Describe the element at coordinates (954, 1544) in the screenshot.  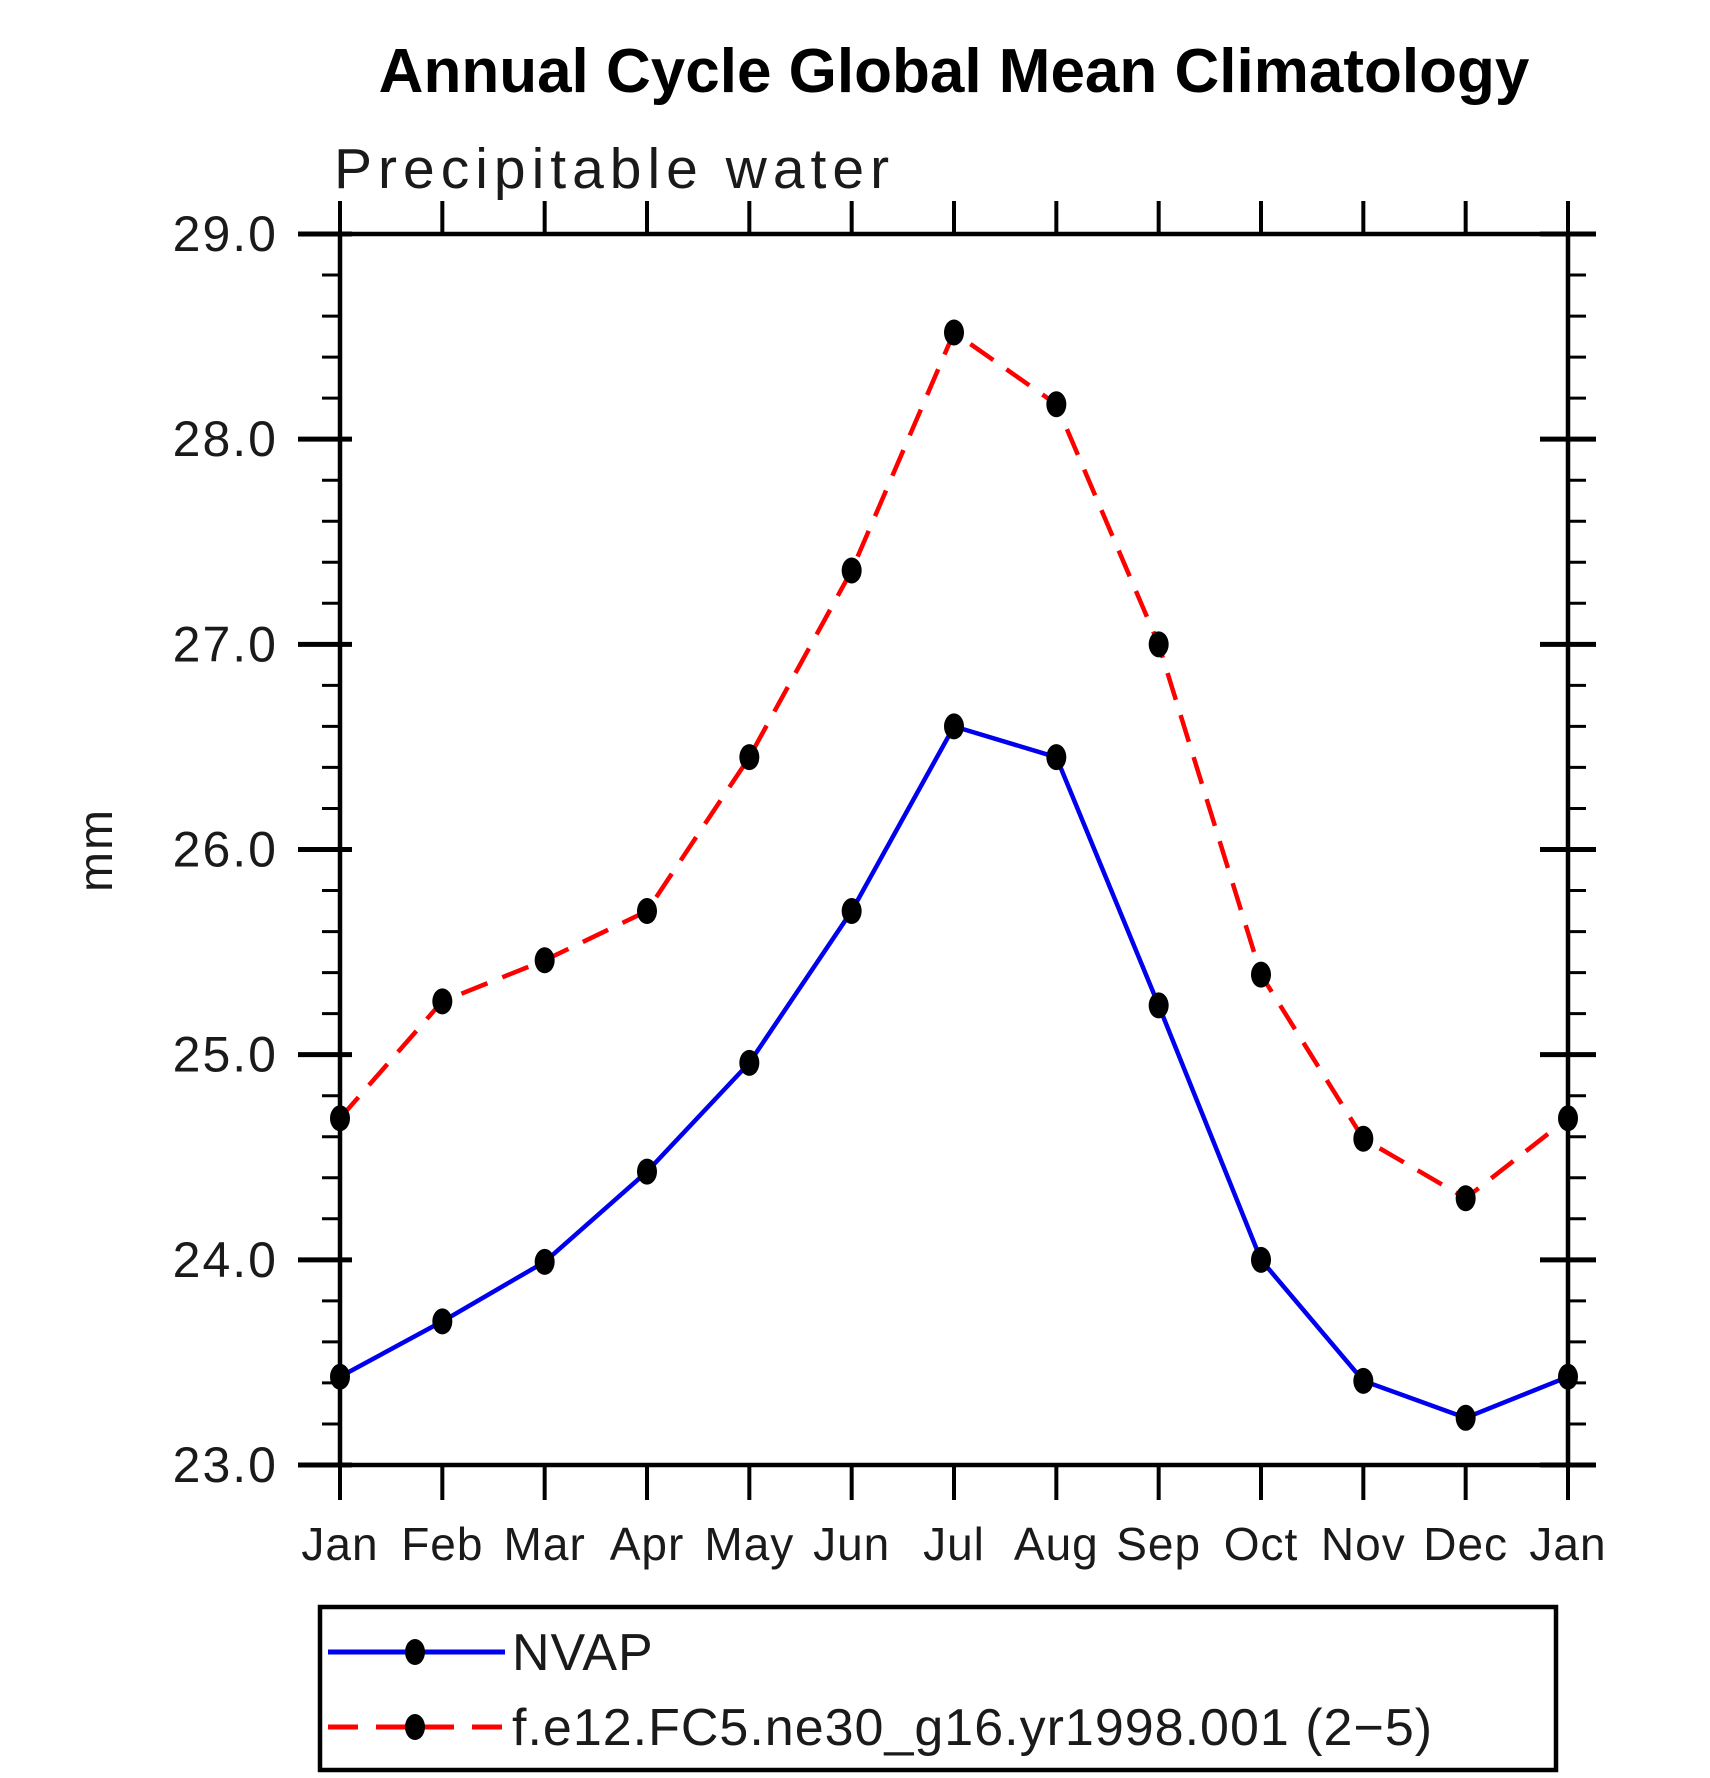
I see `x-tick-label: Jul` at that location.